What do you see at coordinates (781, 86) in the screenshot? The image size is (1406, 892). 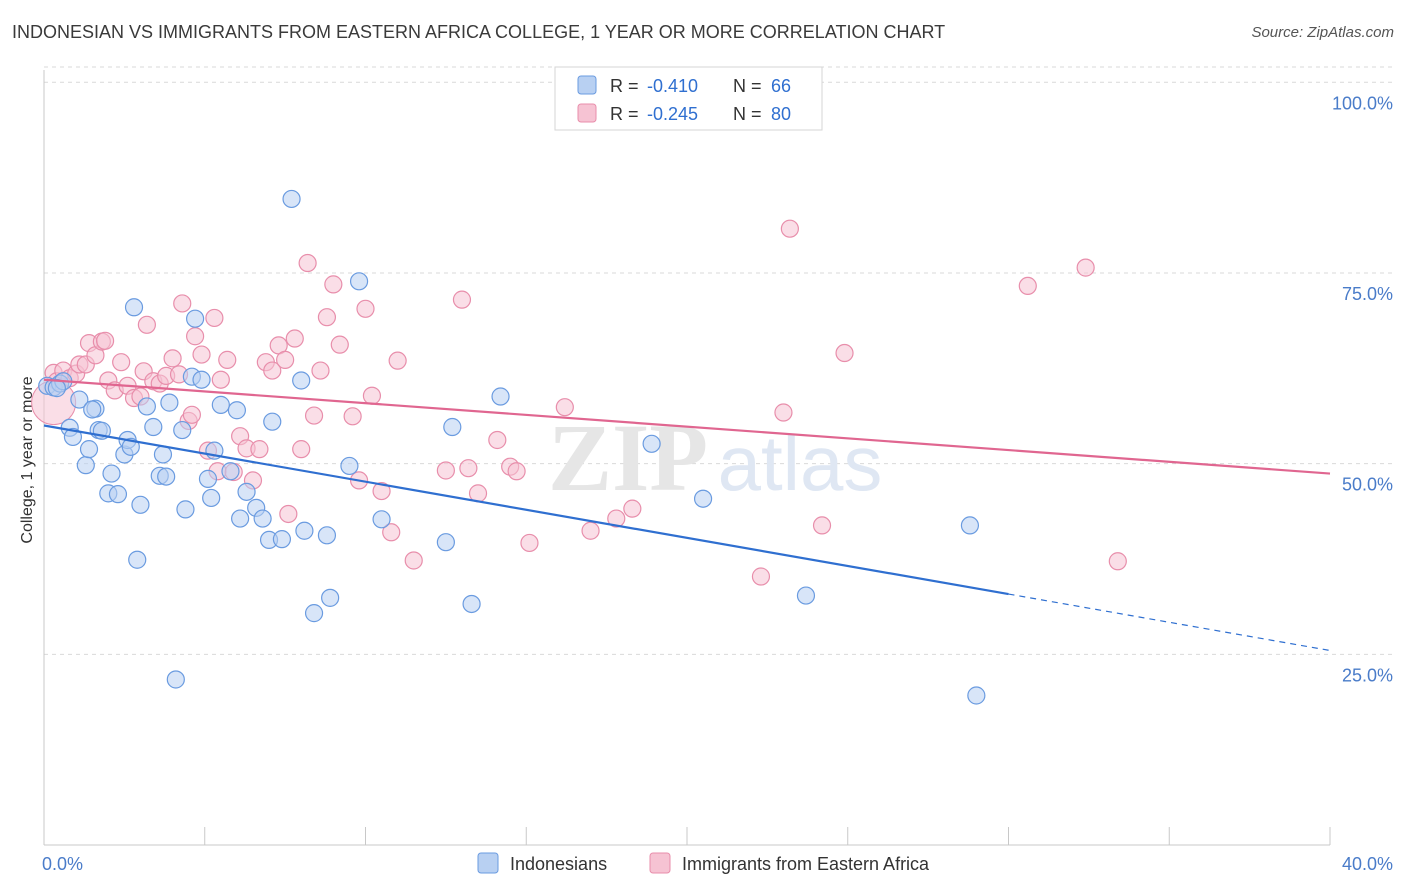 I see `legend-blue-n-value: 66` at bounding box center [781, 86].